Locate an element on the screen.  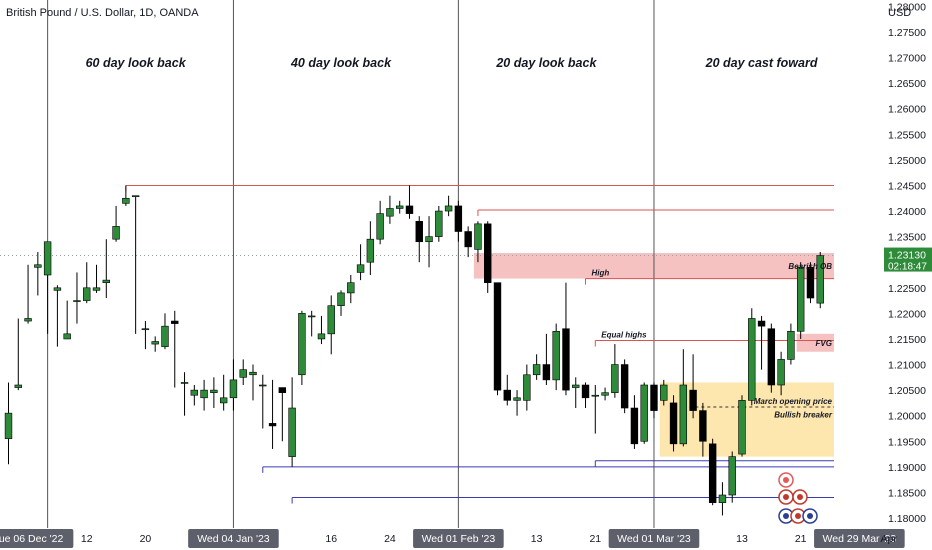
price-tick-label: 1.26500 is located at coordinates (907, 84).